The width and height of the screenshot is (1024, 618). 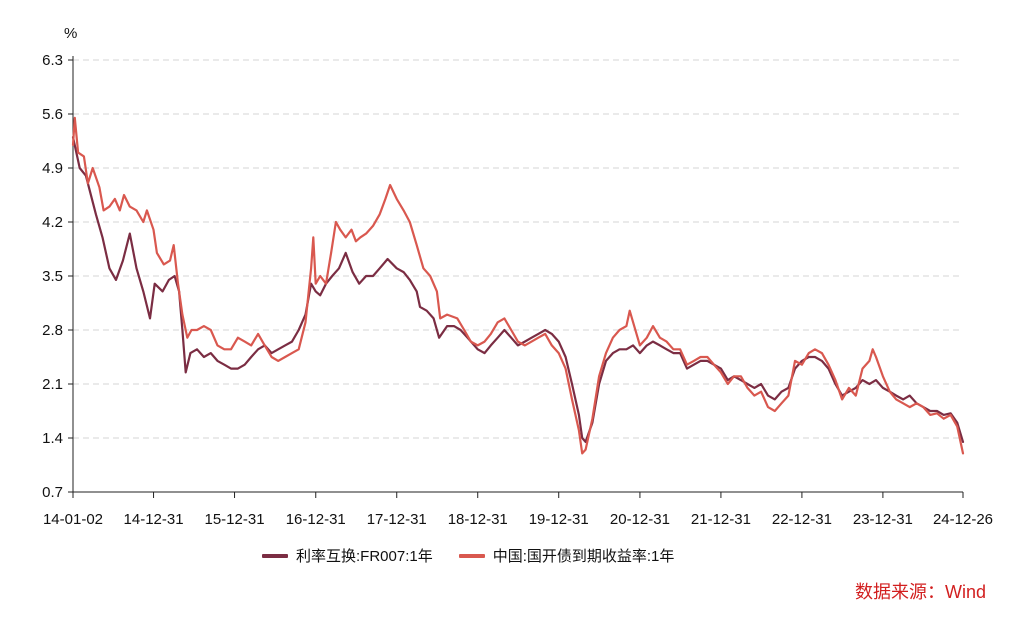 What do you see at coordinates (52, 438) in the screenshot?
I see `y-tick-label: 1.4` at bounding box center [52, 438].